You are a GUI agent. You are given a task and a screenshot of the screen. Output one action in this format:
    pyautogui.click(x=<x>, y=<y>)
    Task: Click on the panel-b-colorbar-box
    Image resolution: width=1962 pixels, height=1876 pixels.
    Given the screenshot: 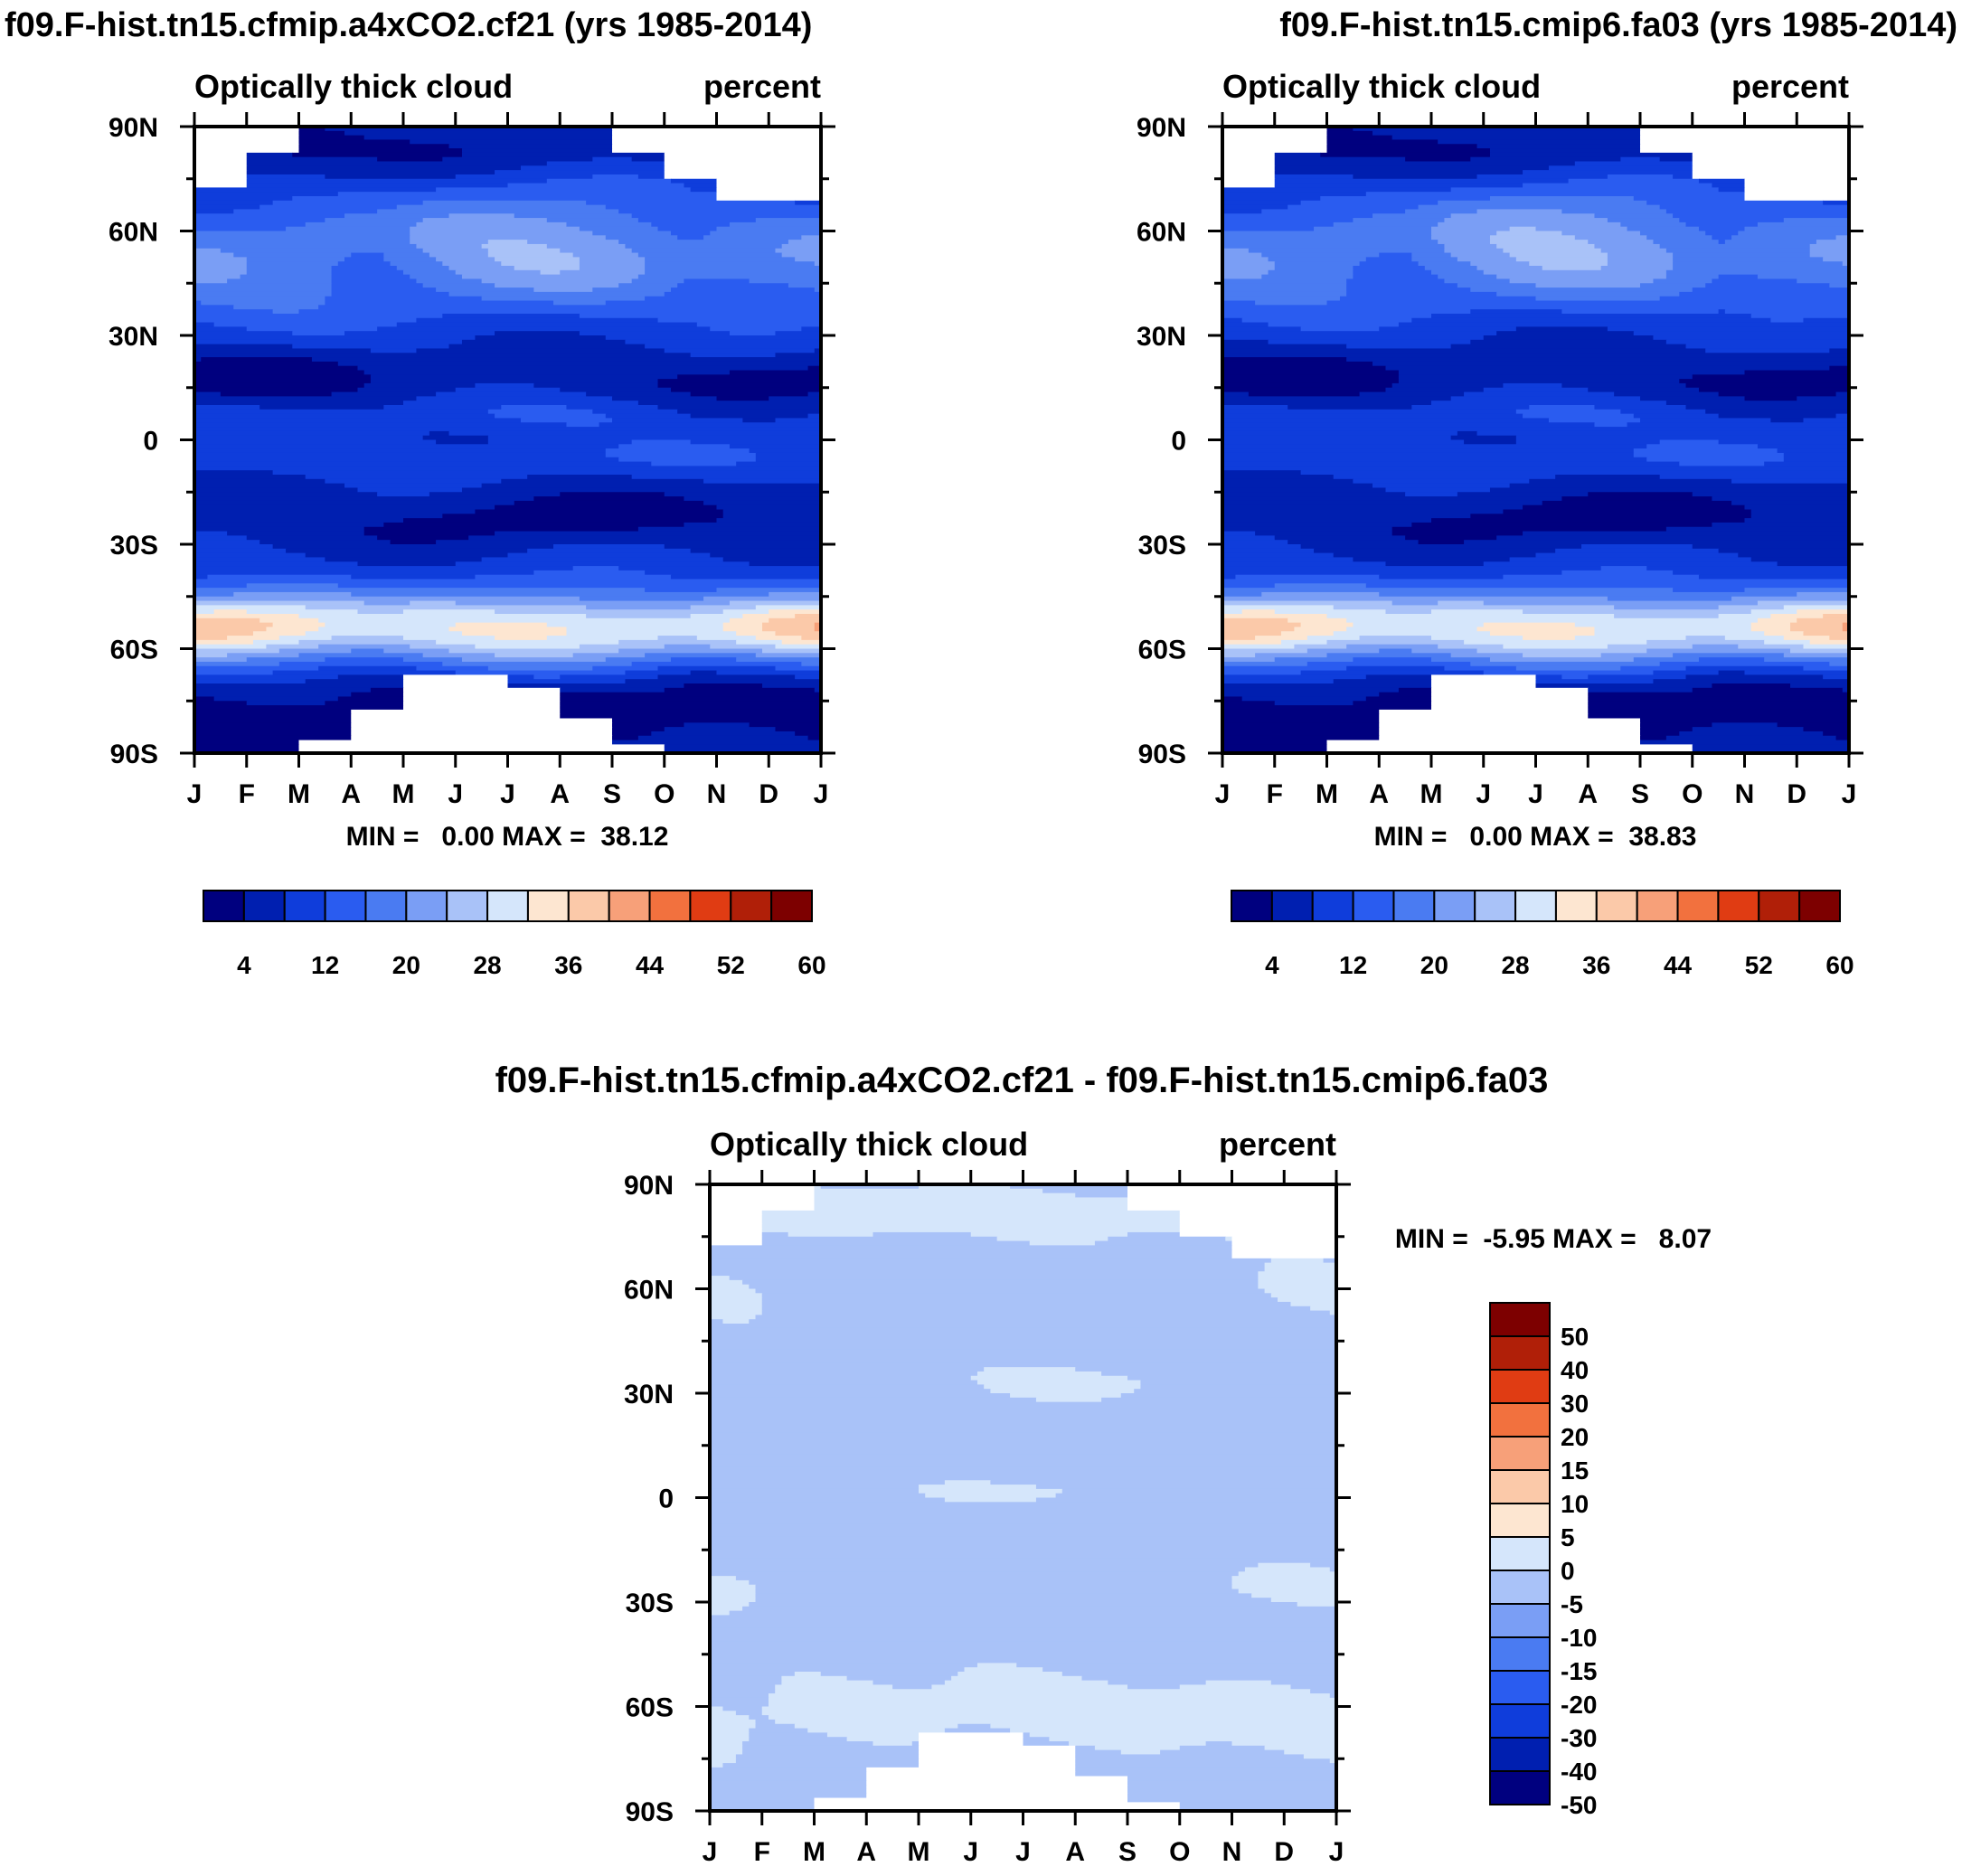 What is the action you would take?
    pyautogui.click(x=1779, y=906)
    